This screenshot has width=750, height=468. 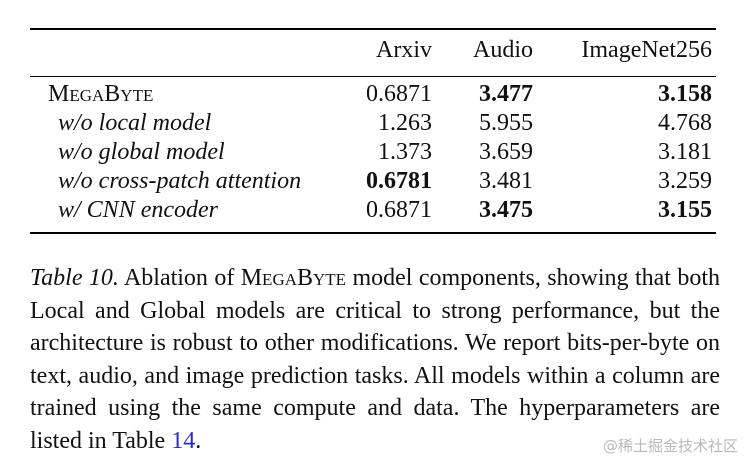 What do you see at coordinates (405, 152) in the screenshot?
I see `table-cell: 1.373` at bounding box center [405, 152].